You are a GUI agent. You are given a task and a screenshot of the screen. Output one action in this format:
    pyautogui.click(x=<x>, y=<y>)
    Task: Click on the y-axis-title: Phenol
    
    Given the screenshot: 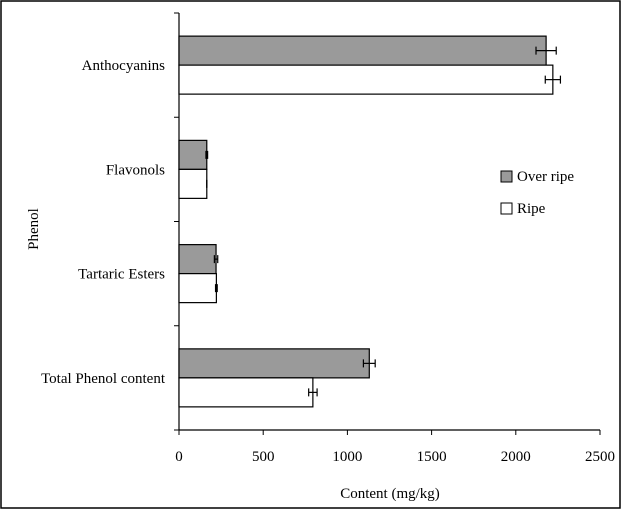 What is the action you would take?
    pyautogui.click(x=34, y=229)
    